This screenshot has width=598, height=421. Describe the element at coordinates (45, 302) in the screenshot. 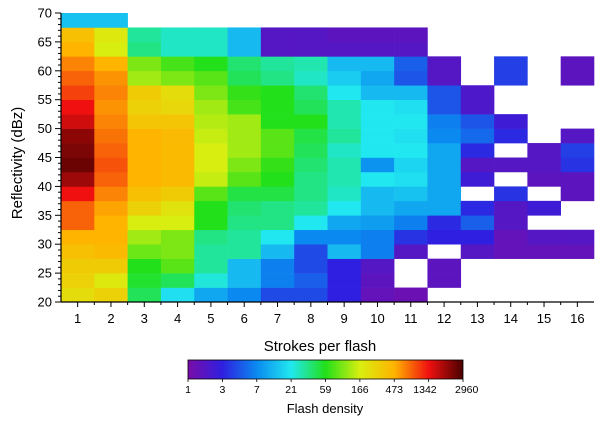

I see `y-tick-label: 20` at that location.